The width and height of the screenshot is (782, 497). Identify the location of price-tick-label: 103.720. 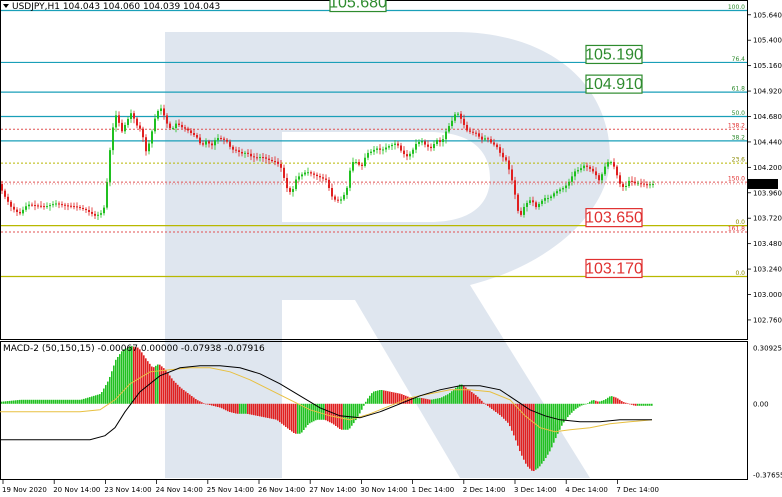
(767, 219).